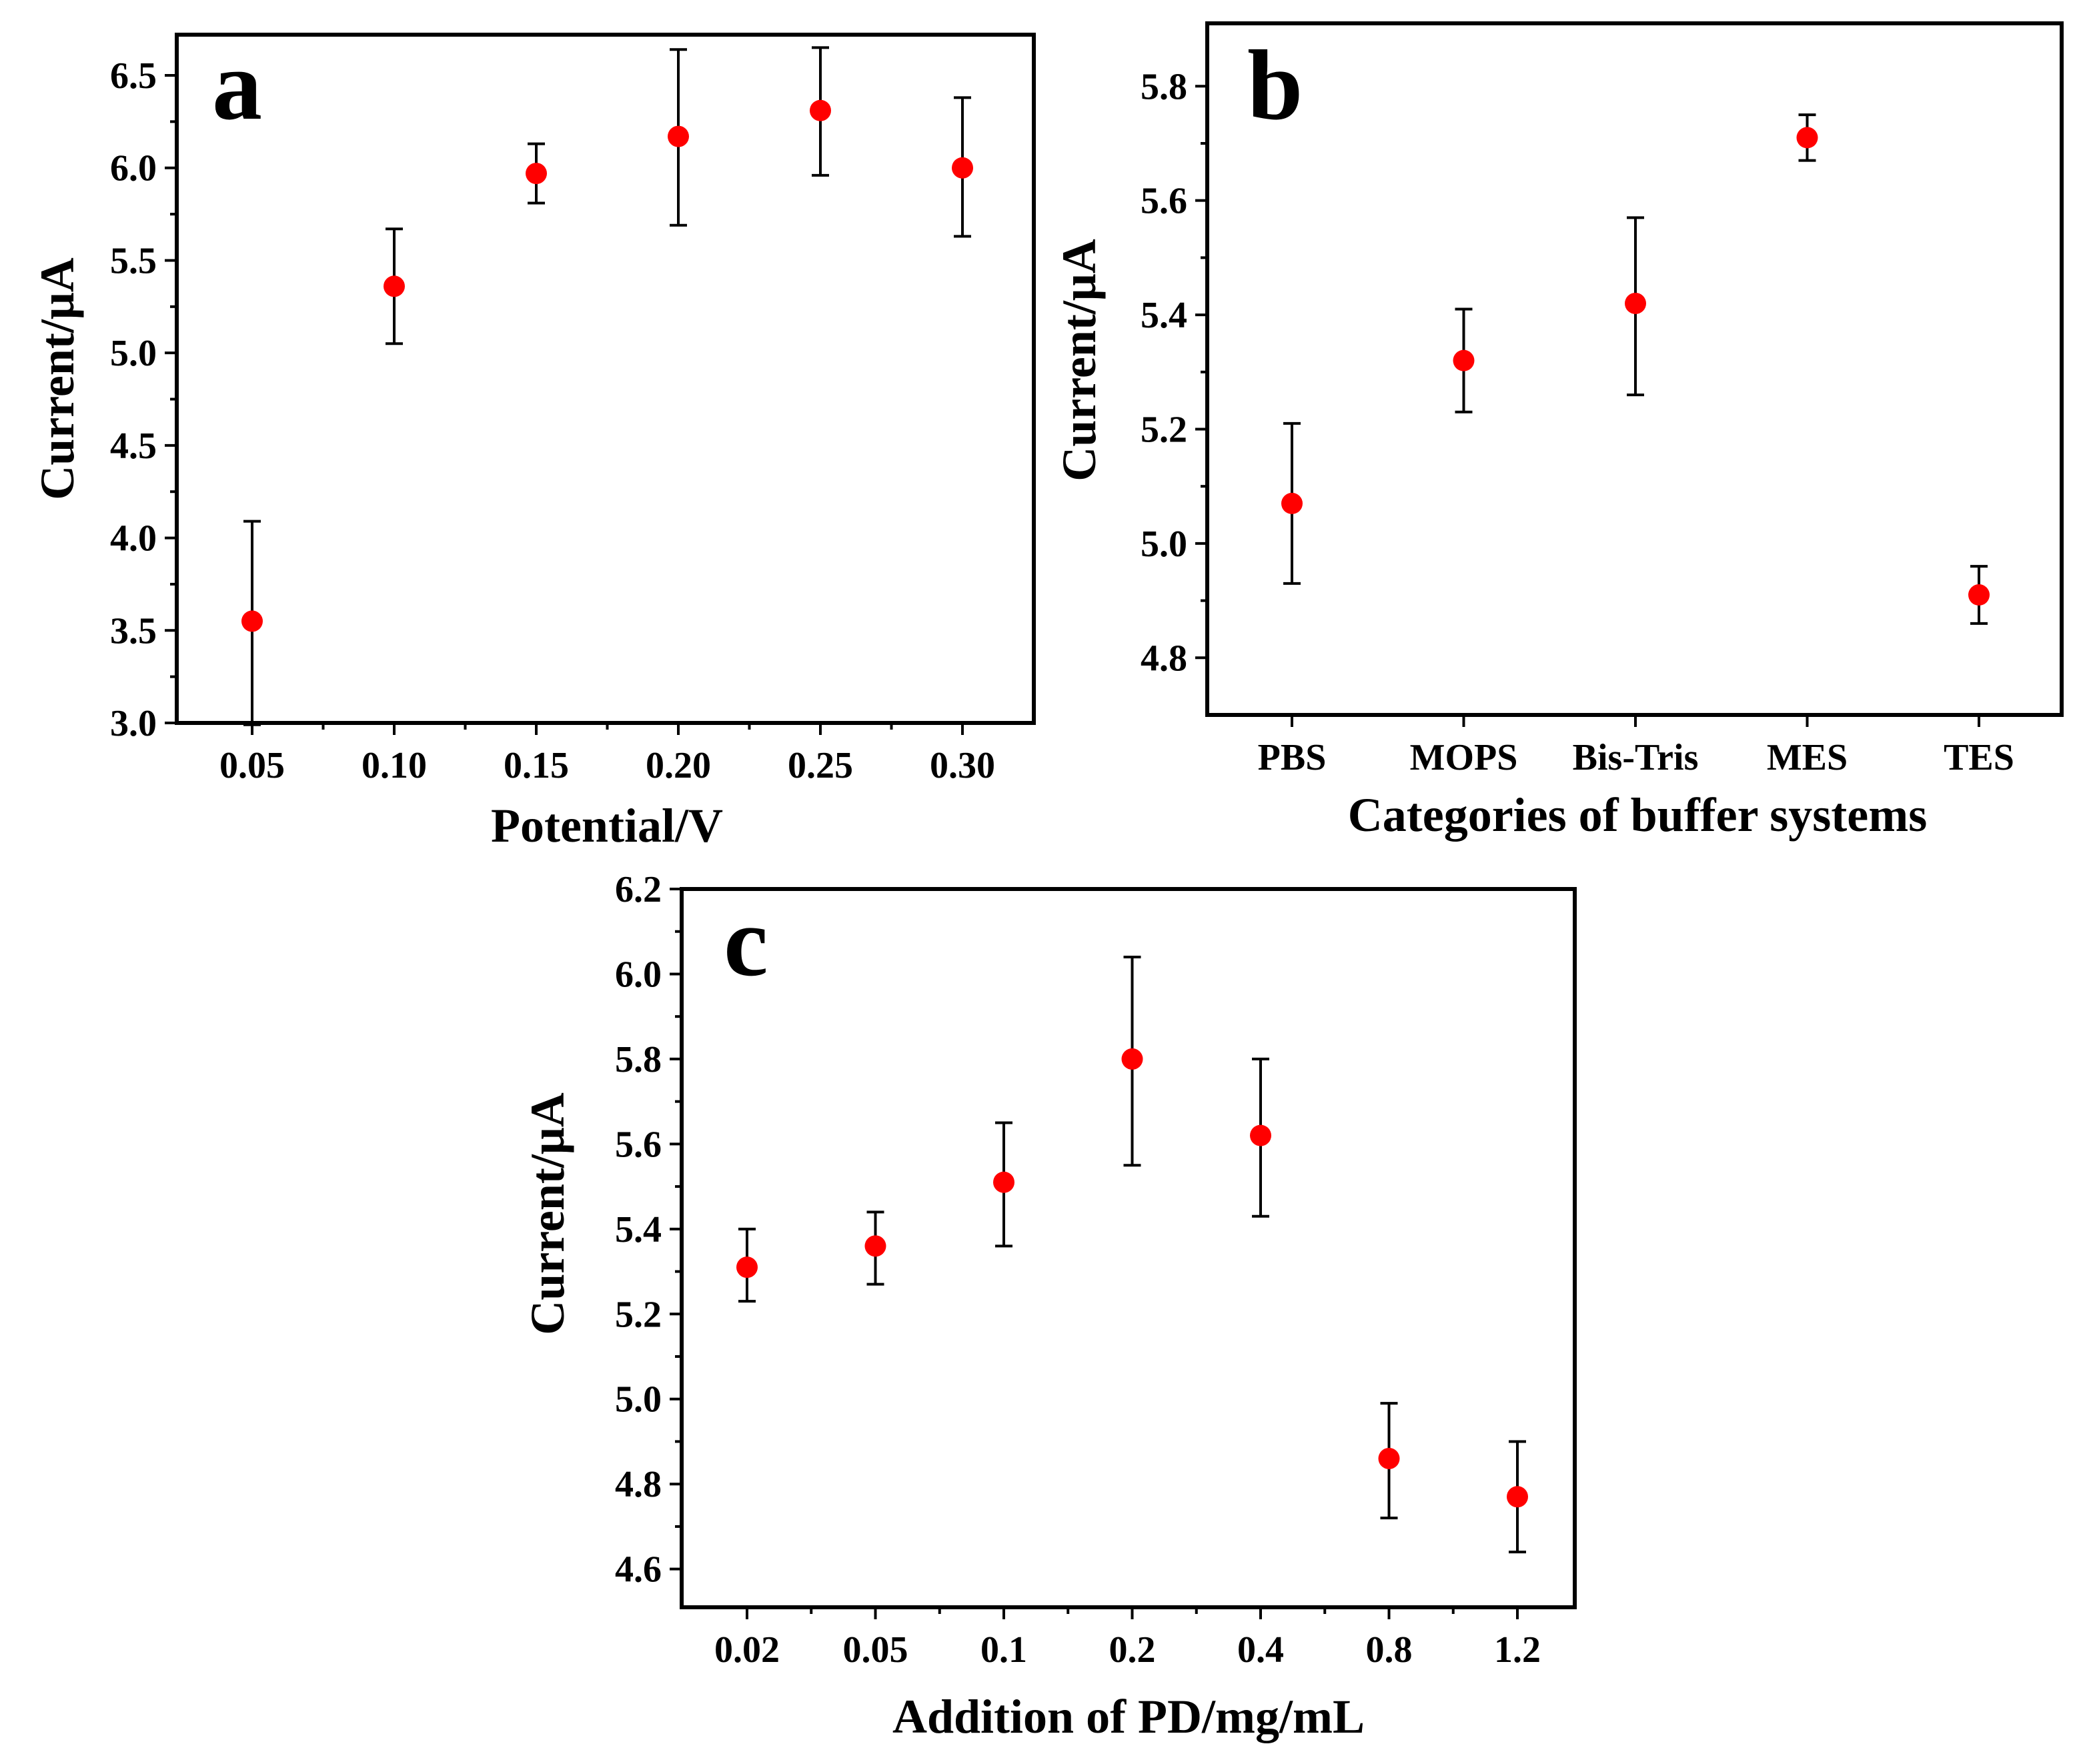 The width and height of the screenshot is (2087, 1764). What do you see at coordinates (536, 765) in the screenshot?
I see `panel-a-x-tick-label: 0.15` at bounding box center [536, 765].